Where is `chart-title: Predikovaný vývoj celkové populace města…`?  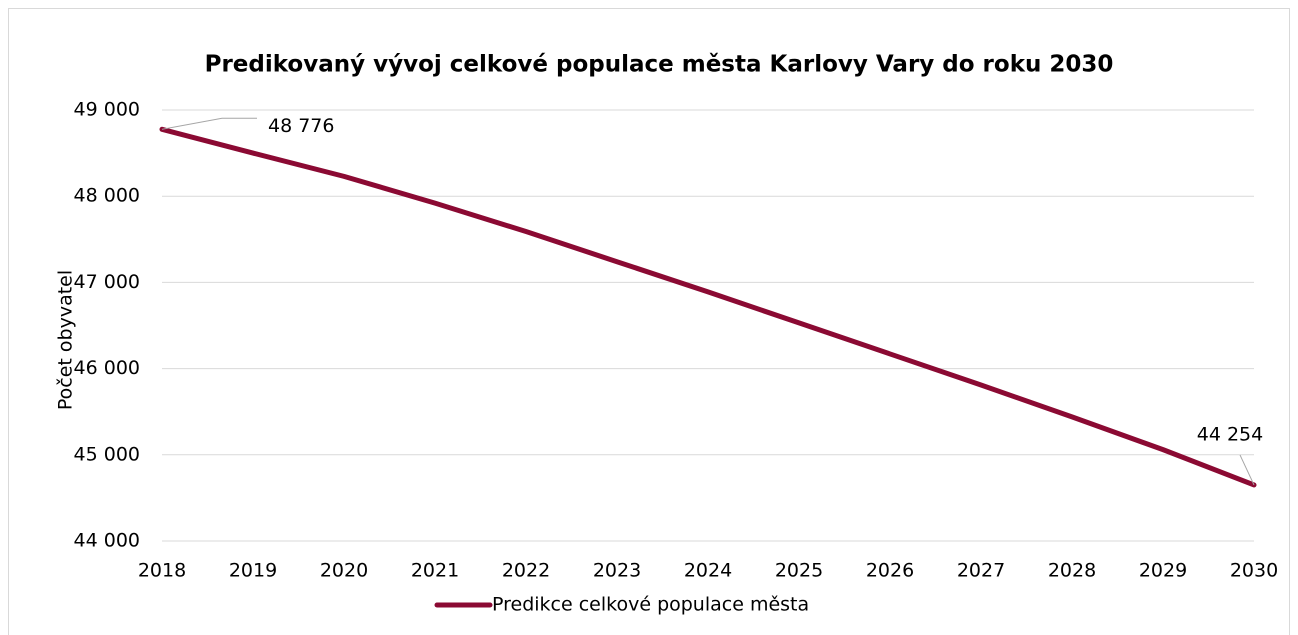 chart-title: Predikovaný vývoj celkové populace města… is located at coordinates (659, 65).